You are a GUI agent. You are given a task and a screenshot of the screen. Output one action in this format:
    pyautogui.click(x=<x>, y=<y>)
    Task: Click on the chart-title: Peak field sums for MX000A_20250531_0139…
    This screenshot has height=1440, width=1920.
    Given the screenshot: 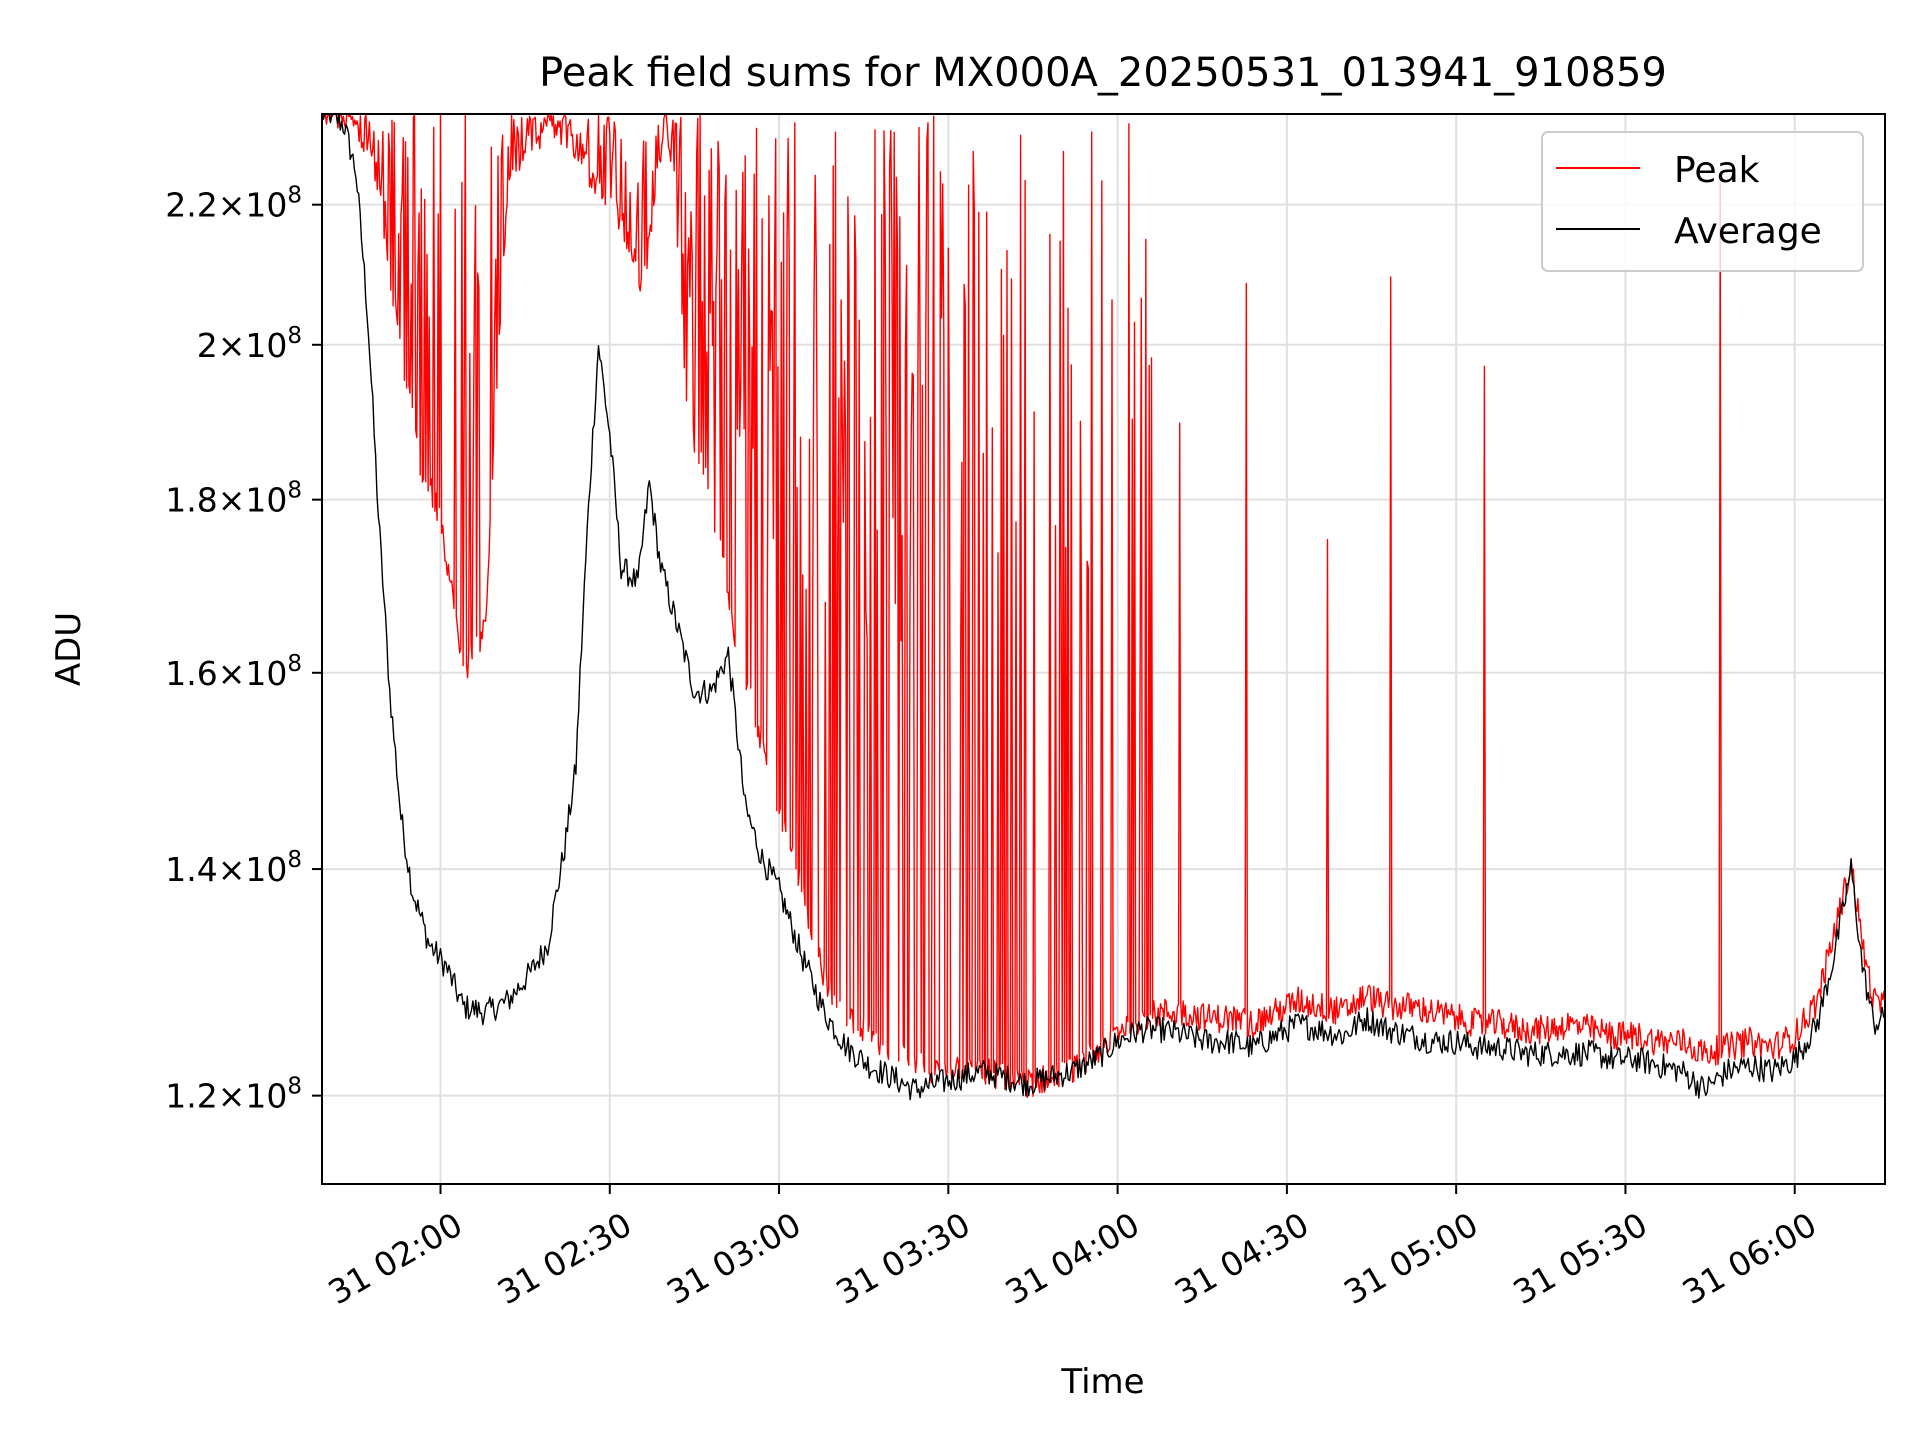 What is the action you would take?
    pyautogui.click(x=1103, y=73)
    